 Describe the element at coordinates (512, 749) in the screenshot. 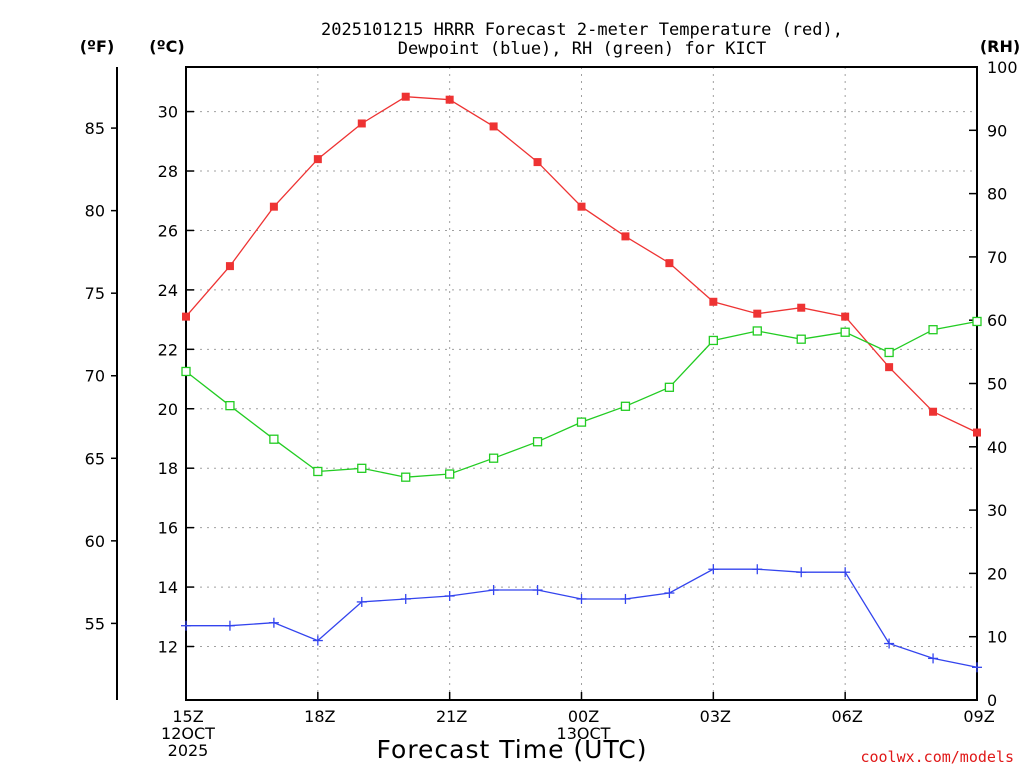

I see `x-axis-label: Forecast Time (UTC)` at that location.